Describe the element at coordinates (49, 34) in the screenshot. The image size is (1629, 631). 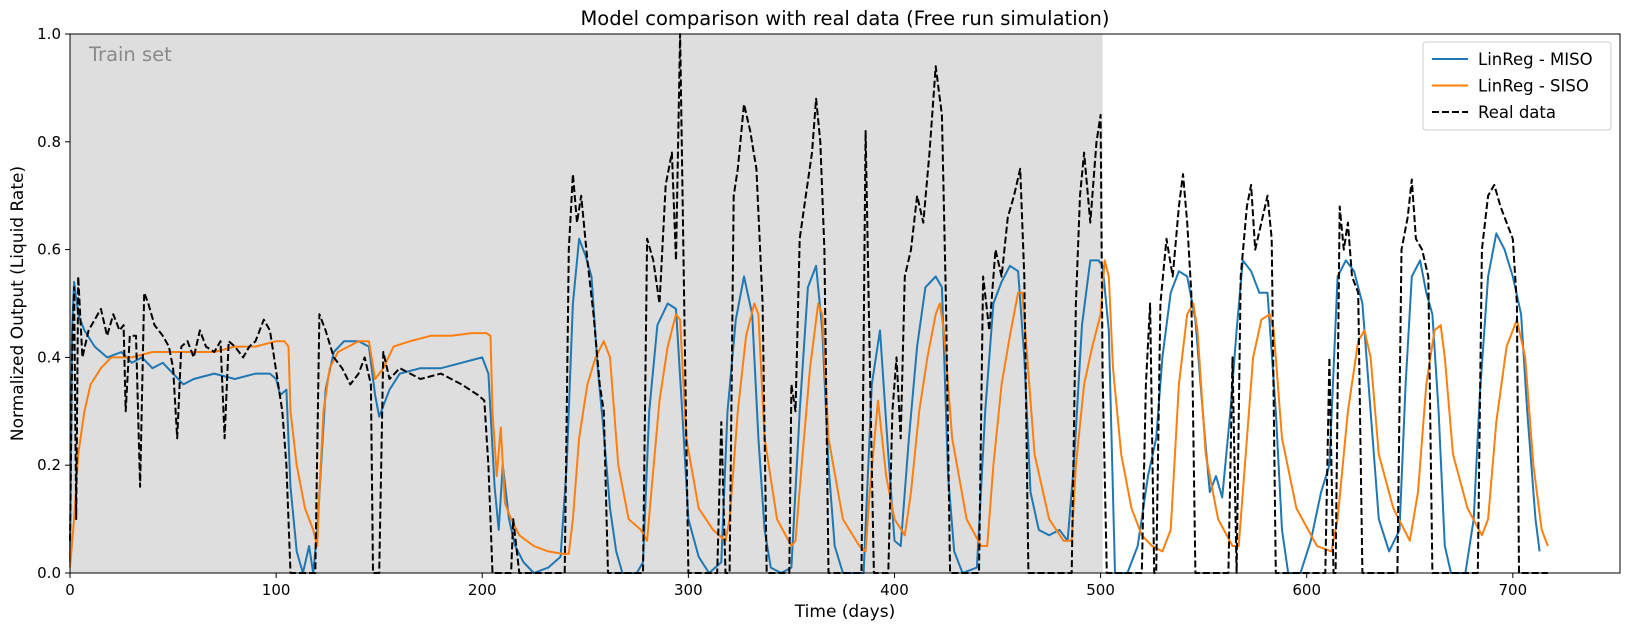
I see `y-tick-label: 1.0` at that location.